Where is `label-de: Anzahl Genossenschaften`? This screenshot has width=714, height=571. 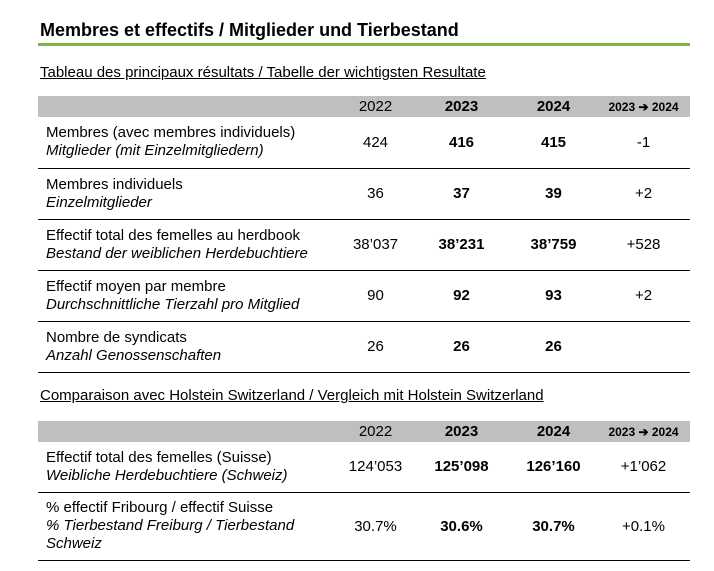
label-de: Anzahl Genossenschaften is located at coordinates (134, 355).